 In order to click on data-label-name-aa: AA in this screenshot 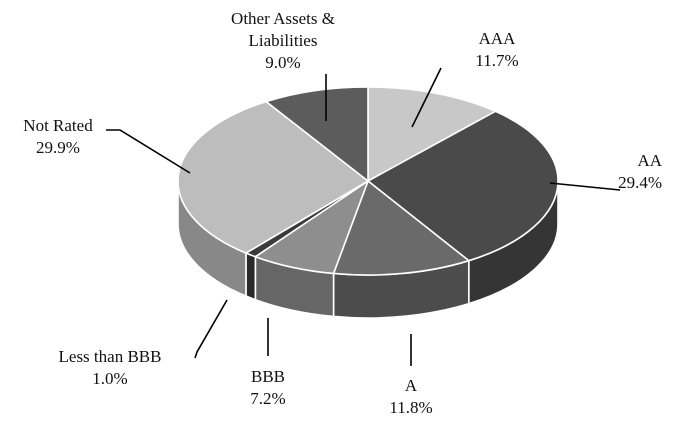, I will do `click(649, 160)`.